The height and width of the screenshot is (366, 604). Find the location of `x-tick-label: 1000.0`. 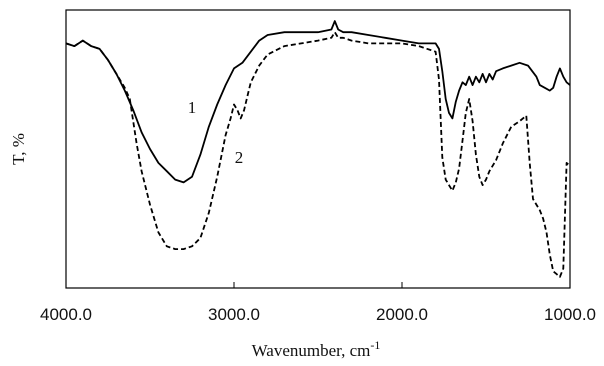

x-tick-label: 1000.0 is located at coordinates (570, 314).